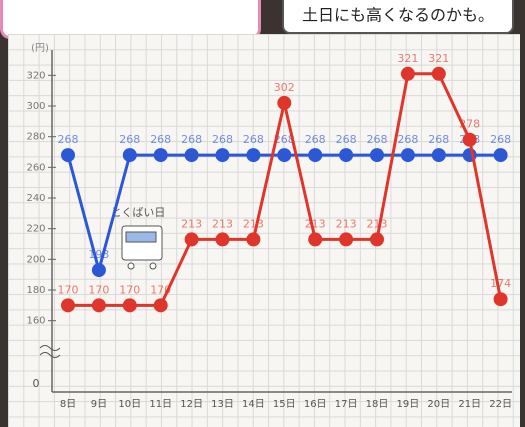  Describe the element at coordinates (222, 404) in the screenshot. I see `x-tick-label: 13日` at that location.